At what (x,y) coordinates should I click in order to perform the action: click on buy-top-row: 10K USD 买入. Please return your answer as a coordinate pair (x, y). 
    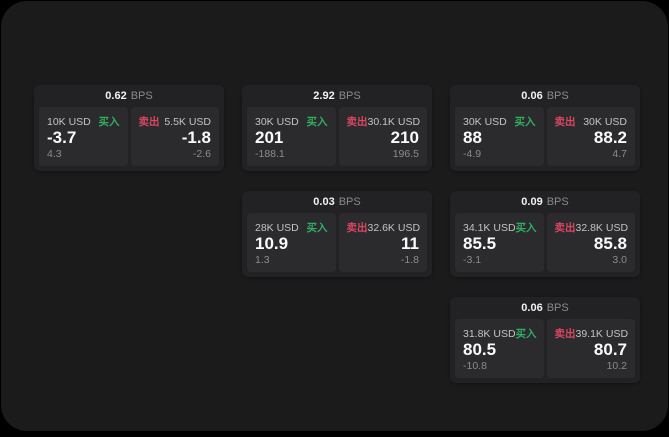
    Looking at the image, I should click on (83, 121).